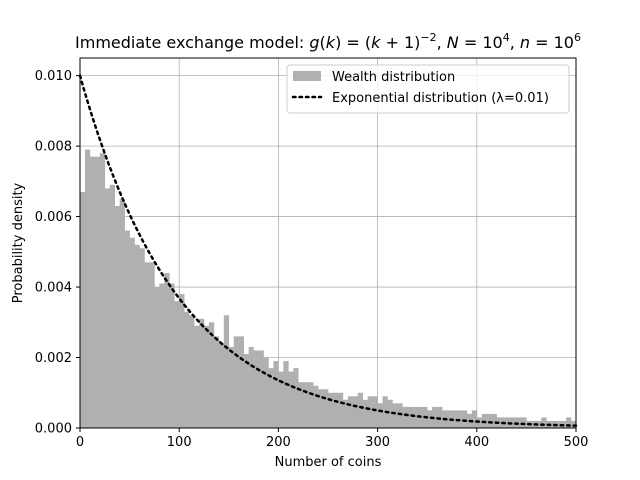 The height and width of the screenshot is (480, 640). I want to click on legend-label-curve: Exponential distribution (λ=0.01), so click(440, 98).